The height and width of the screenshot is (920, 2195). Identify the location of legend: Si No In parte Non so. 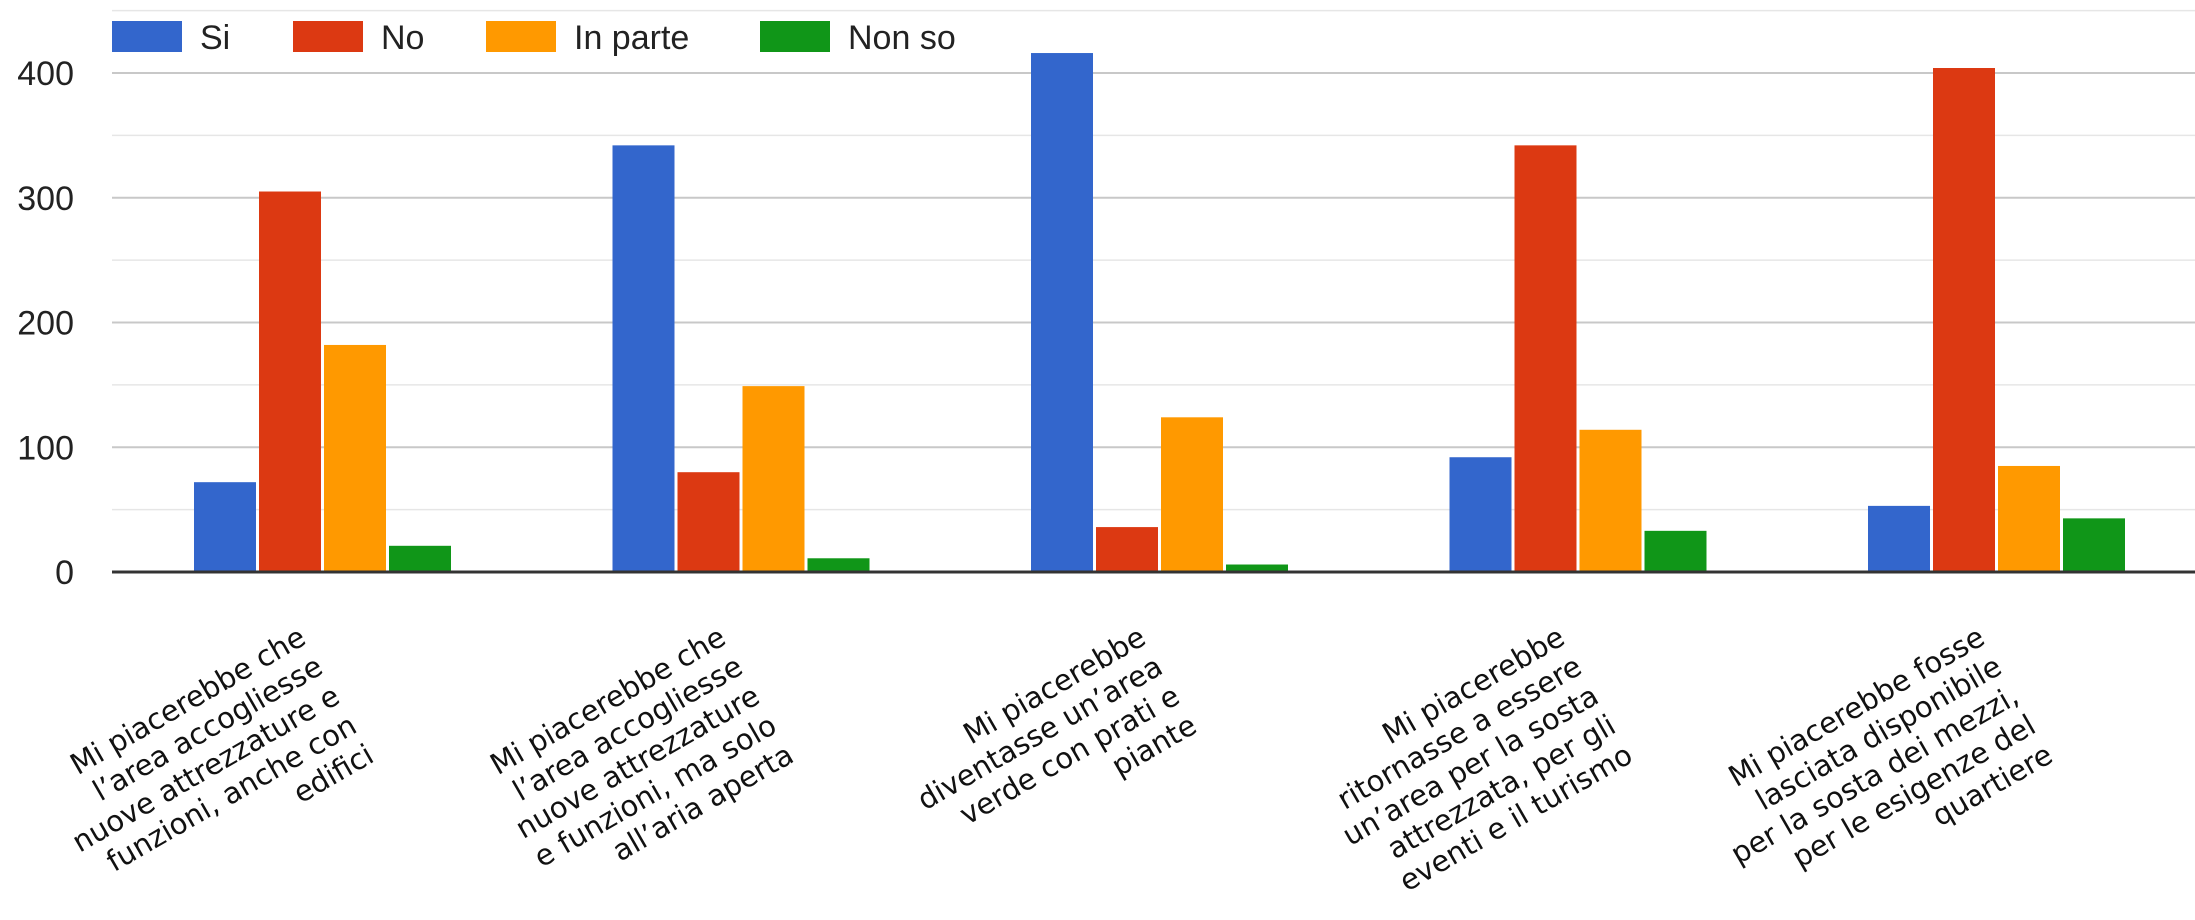
(534, 38).